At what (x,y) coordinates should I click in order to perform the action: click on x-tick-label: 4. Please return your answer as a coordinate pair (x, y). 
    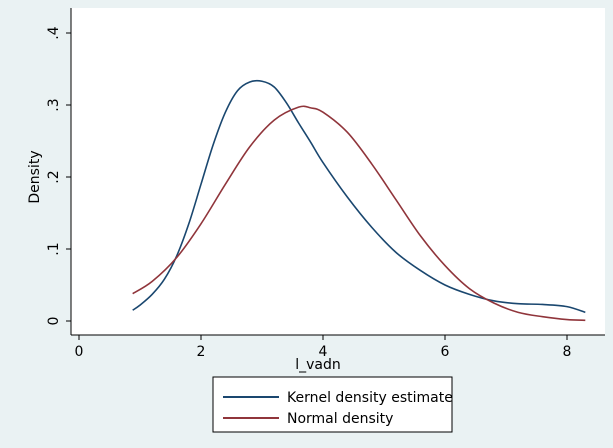
    Looking at the image, I should click on (323, 352).